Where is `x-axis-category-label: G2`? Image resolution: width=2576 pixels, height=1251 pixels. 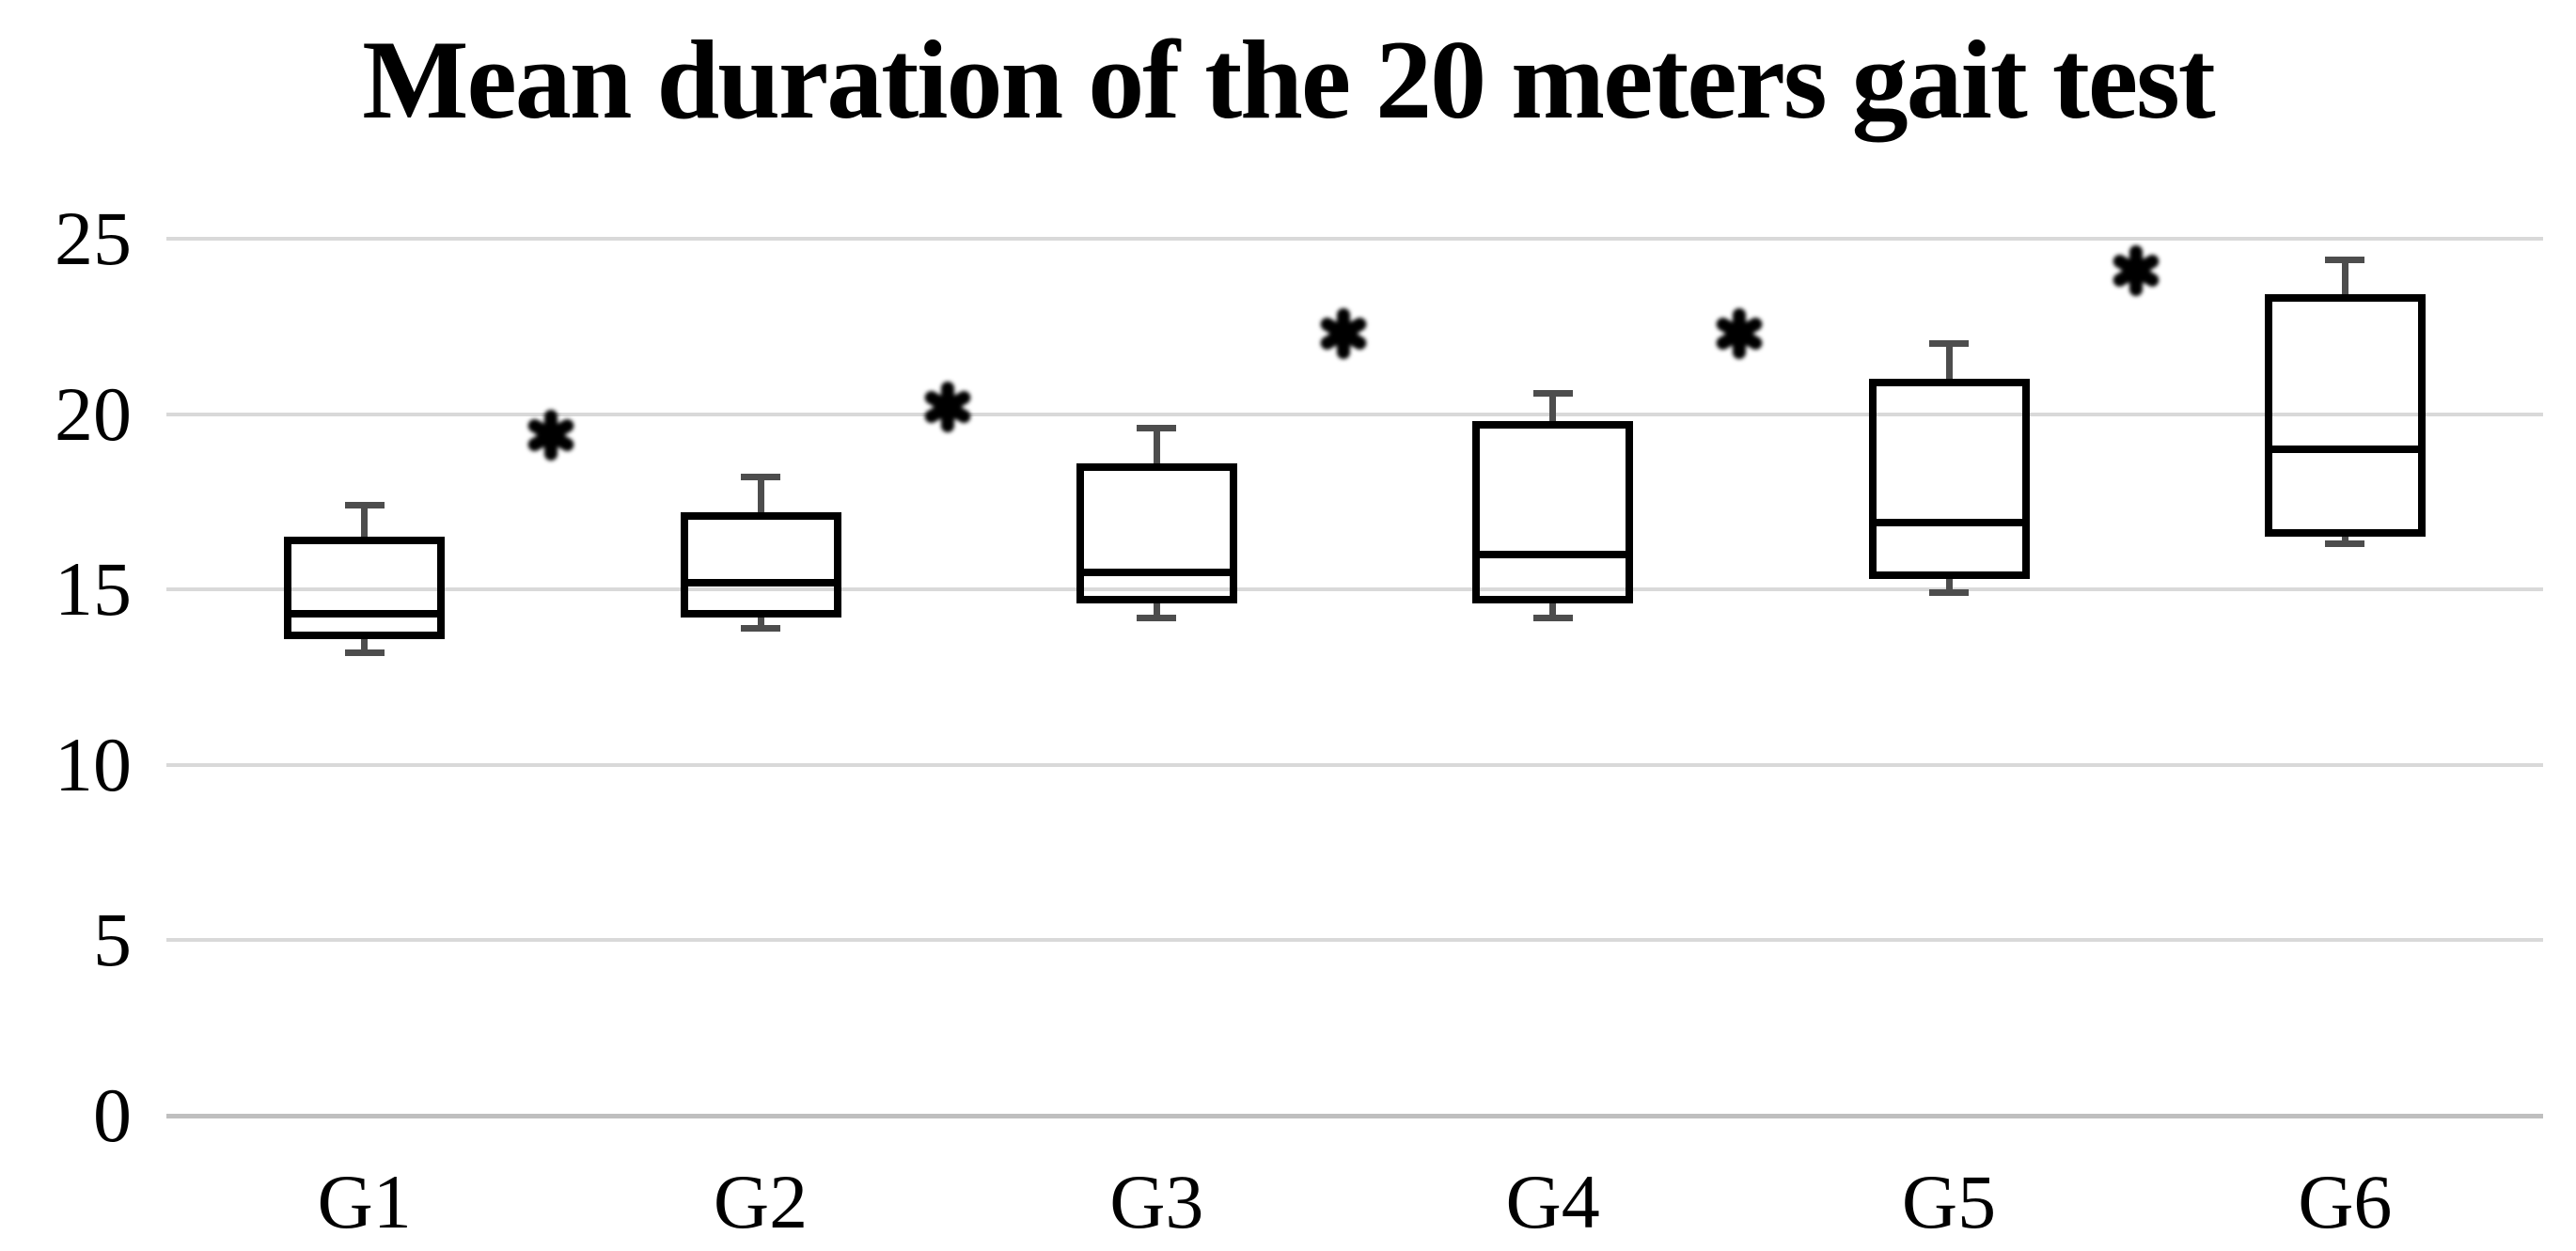 x-axis-category-label: G2 is located at coordinates (761, 1201).